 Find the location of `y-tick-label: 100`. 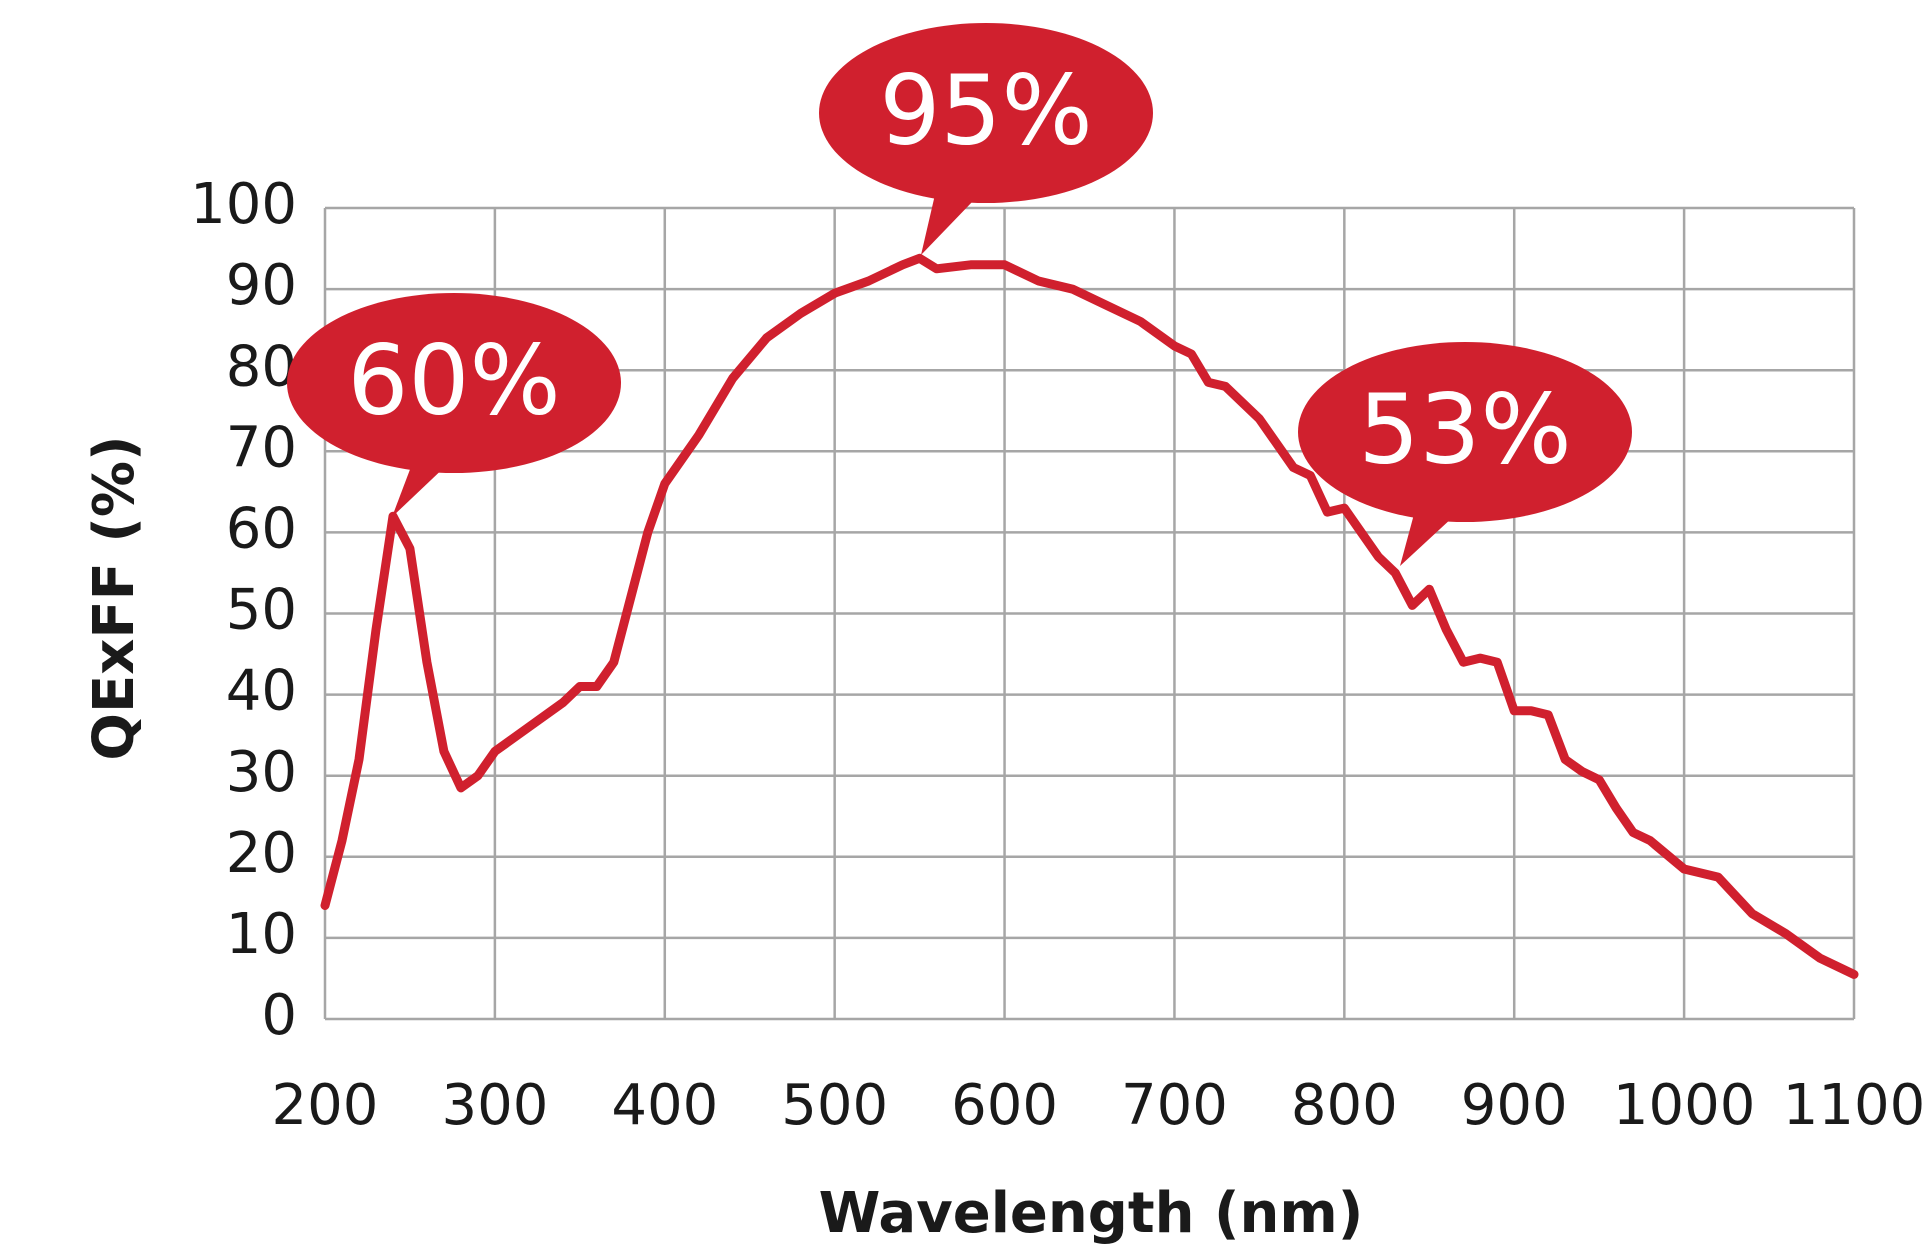

y-tick-label: 100 is located at coordinates (243, 204).